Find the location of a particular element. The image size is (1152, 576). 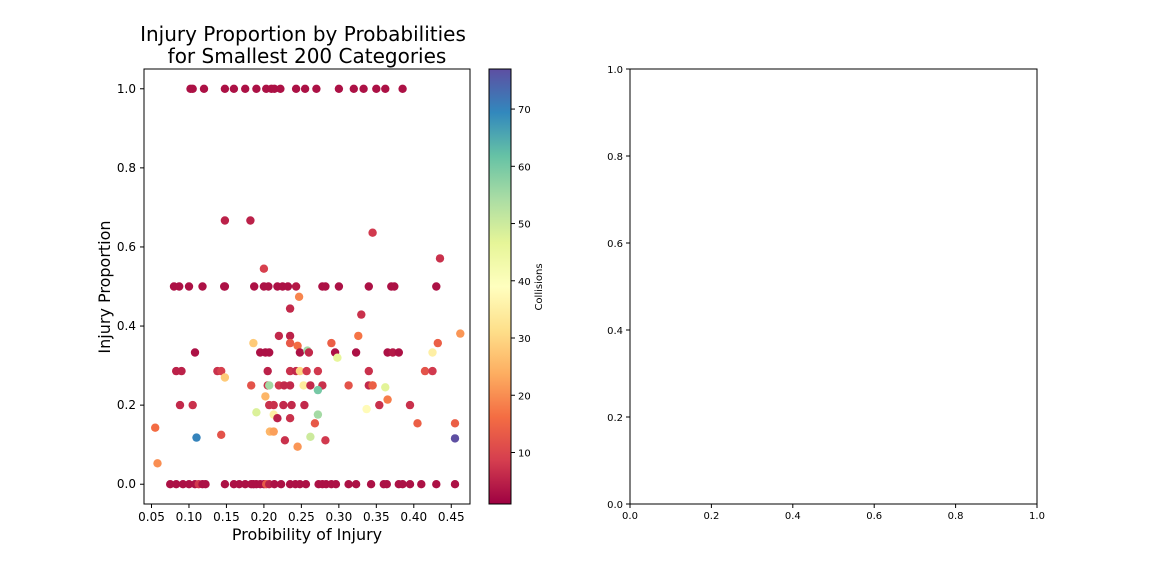

x-tick-label: 0.15 is located at coordinates (226, 517).